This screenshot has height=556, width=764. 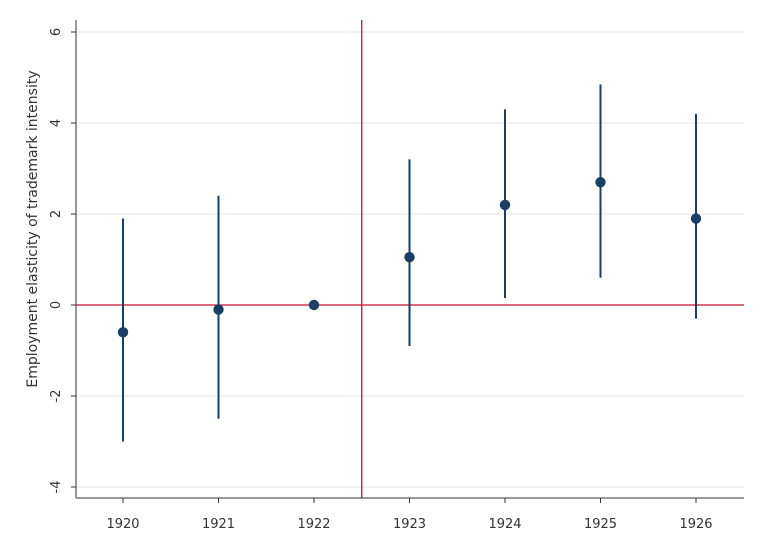 What do you see at coordinates (218, 524) in the screenshot?
I see `x-tick-label: 1921` at bounding box center [218, 524].